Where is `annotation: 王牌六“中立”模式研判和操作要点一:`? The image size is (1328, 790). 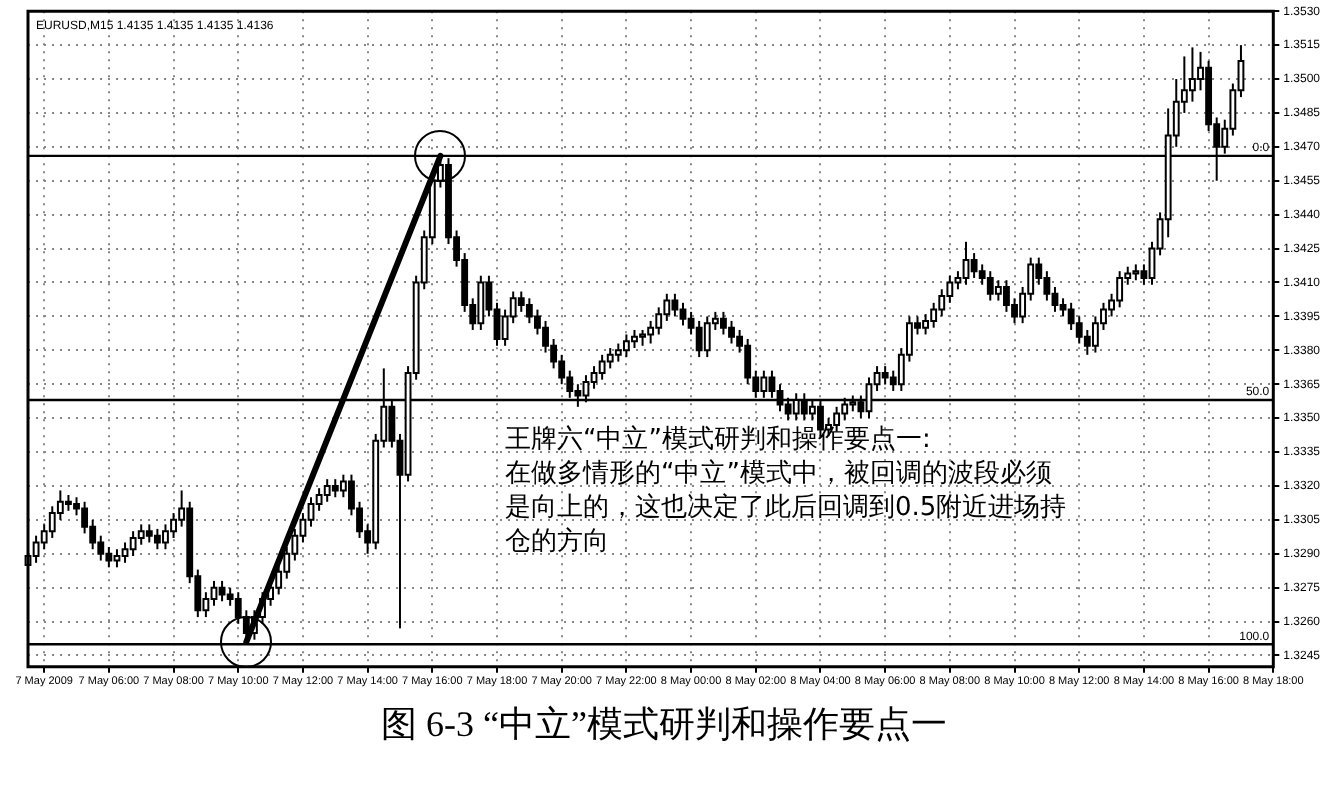 annotation: 王牌六“中立”模式研判和操作要点一: is located at coordinates (717, 439).